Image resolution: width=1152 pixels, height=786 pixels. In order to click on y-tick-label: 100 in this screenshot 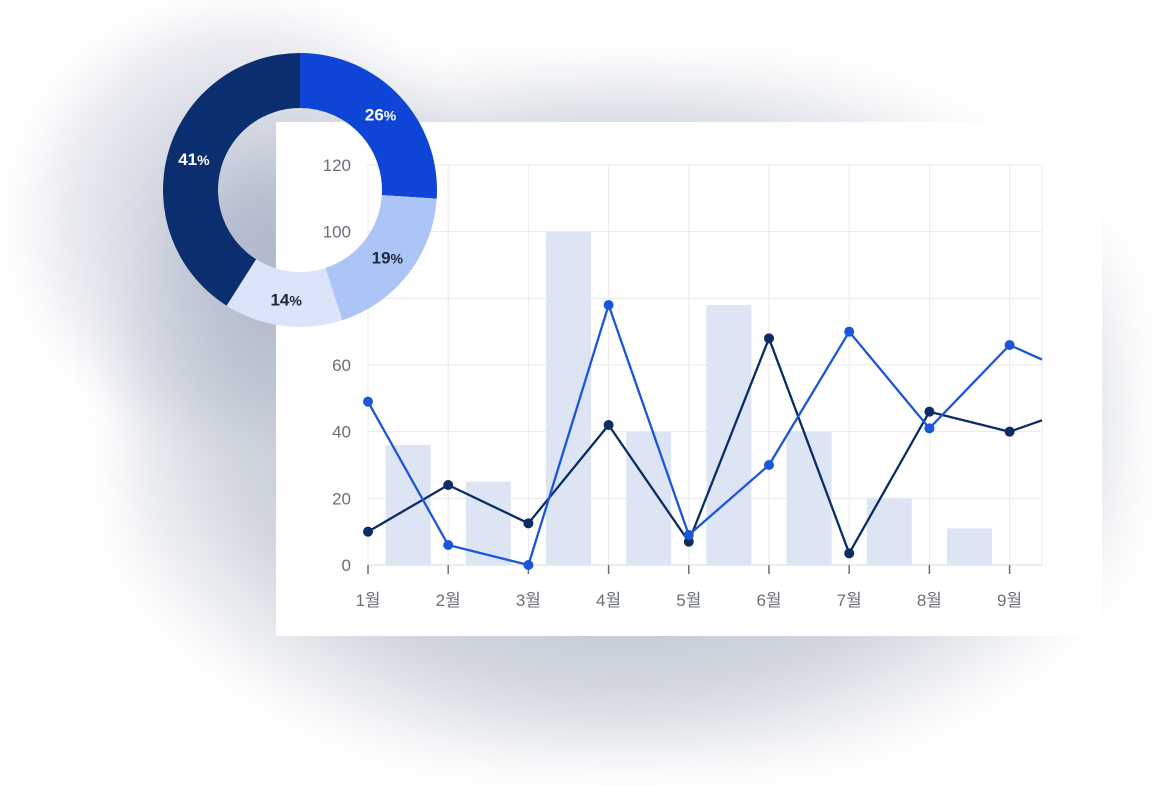, I will do `click(337, 232)`.